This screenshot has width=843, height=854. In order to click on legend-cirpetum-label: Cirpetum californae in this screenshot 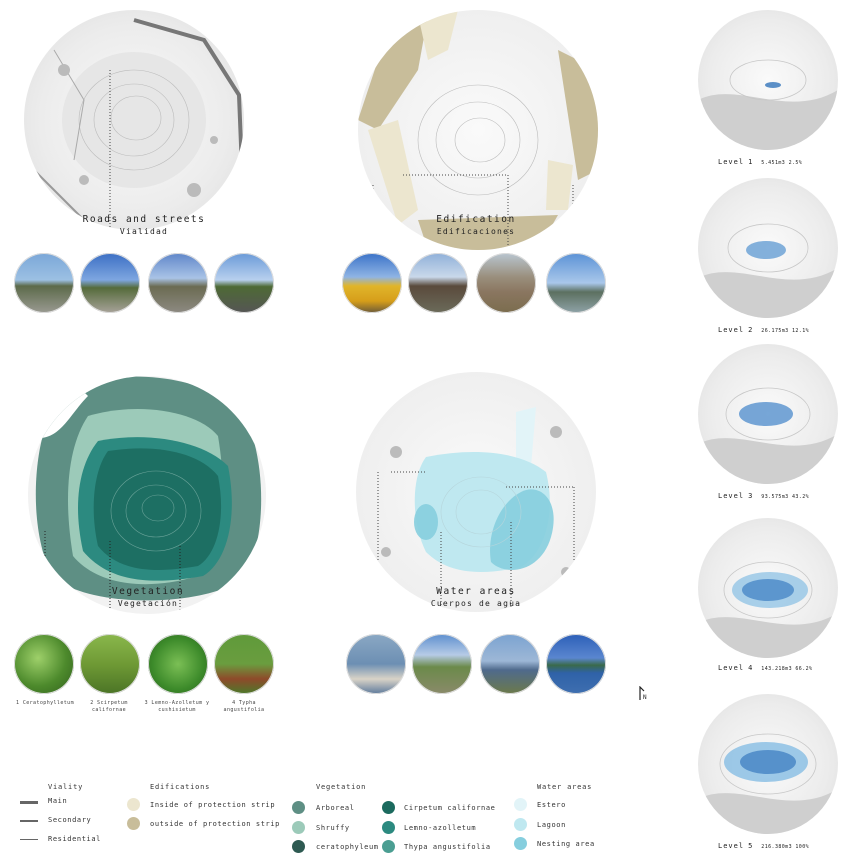, I will do `click(450, 808)`.